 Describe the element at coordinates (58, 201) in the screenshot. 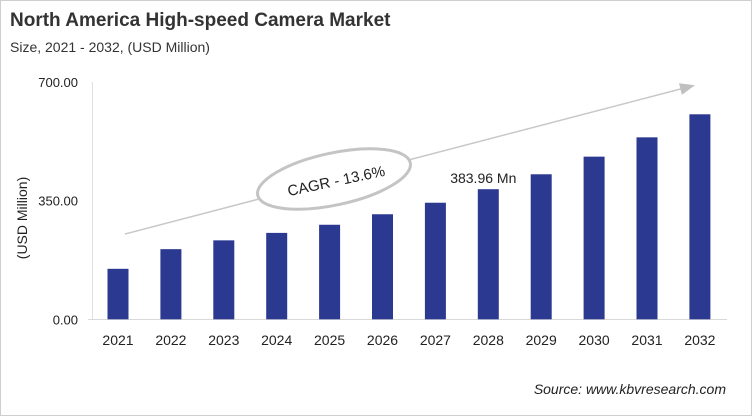

I see `y-tick-label: 350.00` at that location.